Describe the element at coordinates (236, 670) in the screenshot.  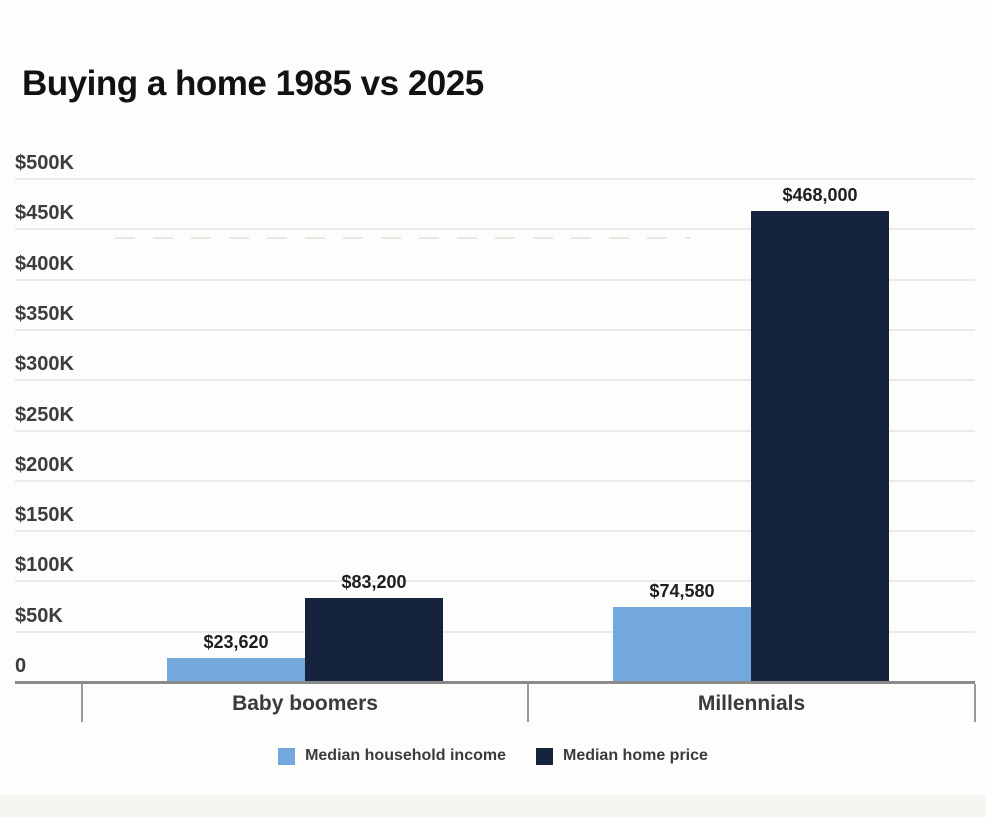
I see `bar-median-household-income-baby-boomers` at that location.